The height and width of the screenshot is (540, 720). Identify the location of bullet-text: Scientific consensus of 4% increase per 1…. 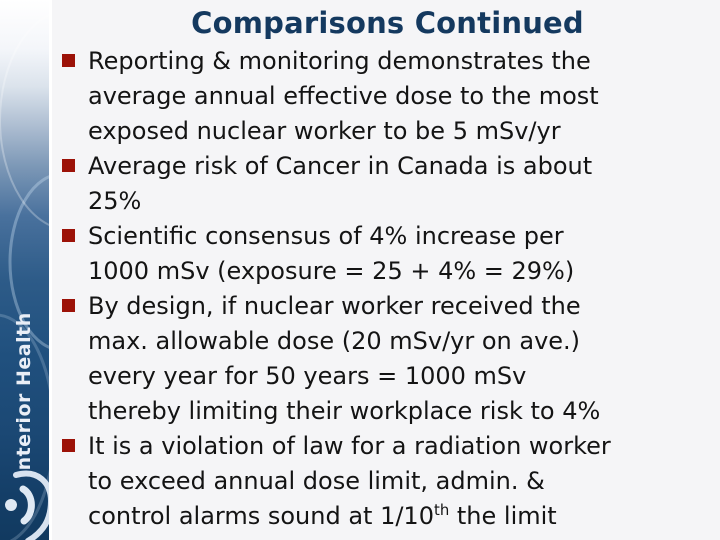
(331, 253).